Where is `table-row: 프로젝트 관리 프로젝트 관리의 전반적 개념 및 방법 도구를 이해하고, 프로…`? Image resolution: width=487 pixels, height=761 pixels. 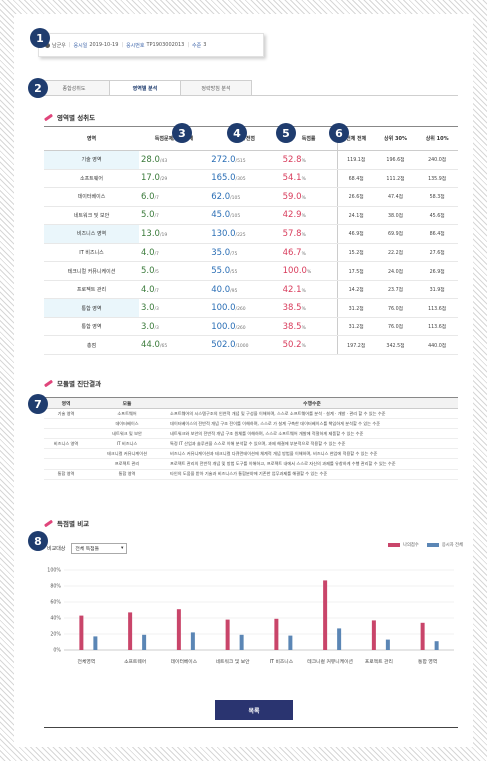 table-row: 프로젝트 관리 프로젝트 관리의 전반적 개념 및 방법 도구를 이해하고, 프로… is located at coordinates (251, 464).